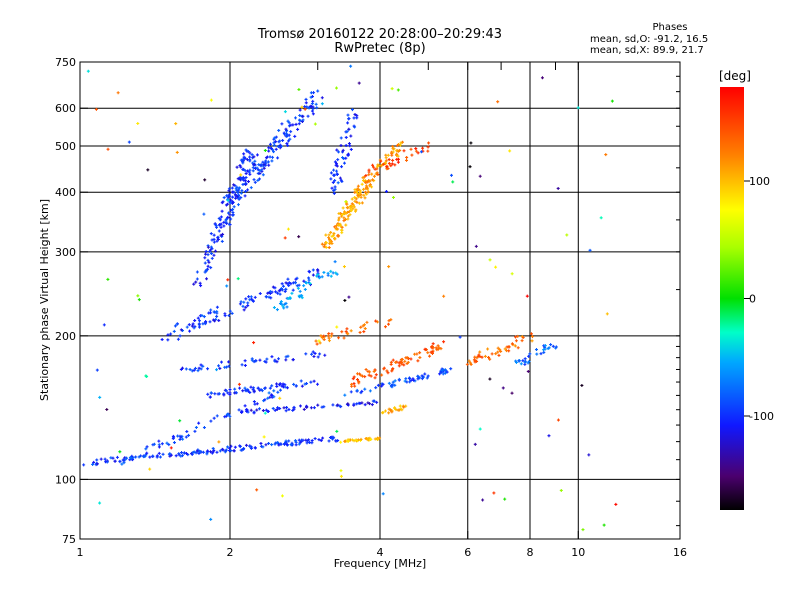 Image resolution: width=800 pixels, height=600 pixels. What do you see at coordinates (759, 181) in the screenshot?
I see `colorbar-tick-label: 100` at bounding box center [759, 181].